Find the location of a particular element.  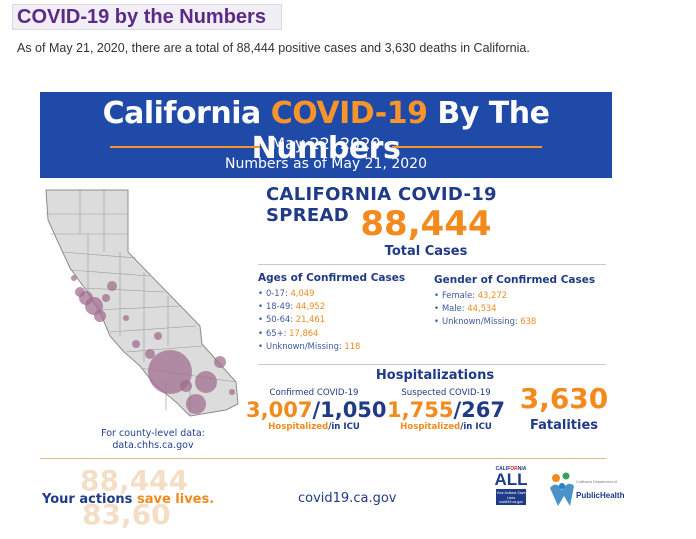

total-cases-label: Total Cases is located at coordinates (426, 251).